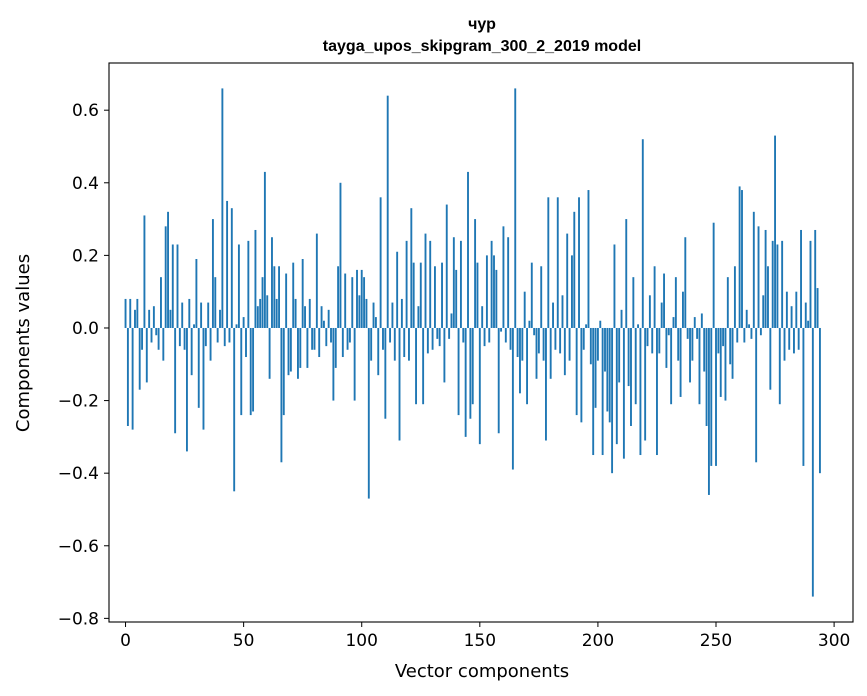 The width and height of the screenshot is (867, 696). Describe the element at coordinates (78, 619) in the screenshot. I see `y-tick-label: −0.8` at that location.